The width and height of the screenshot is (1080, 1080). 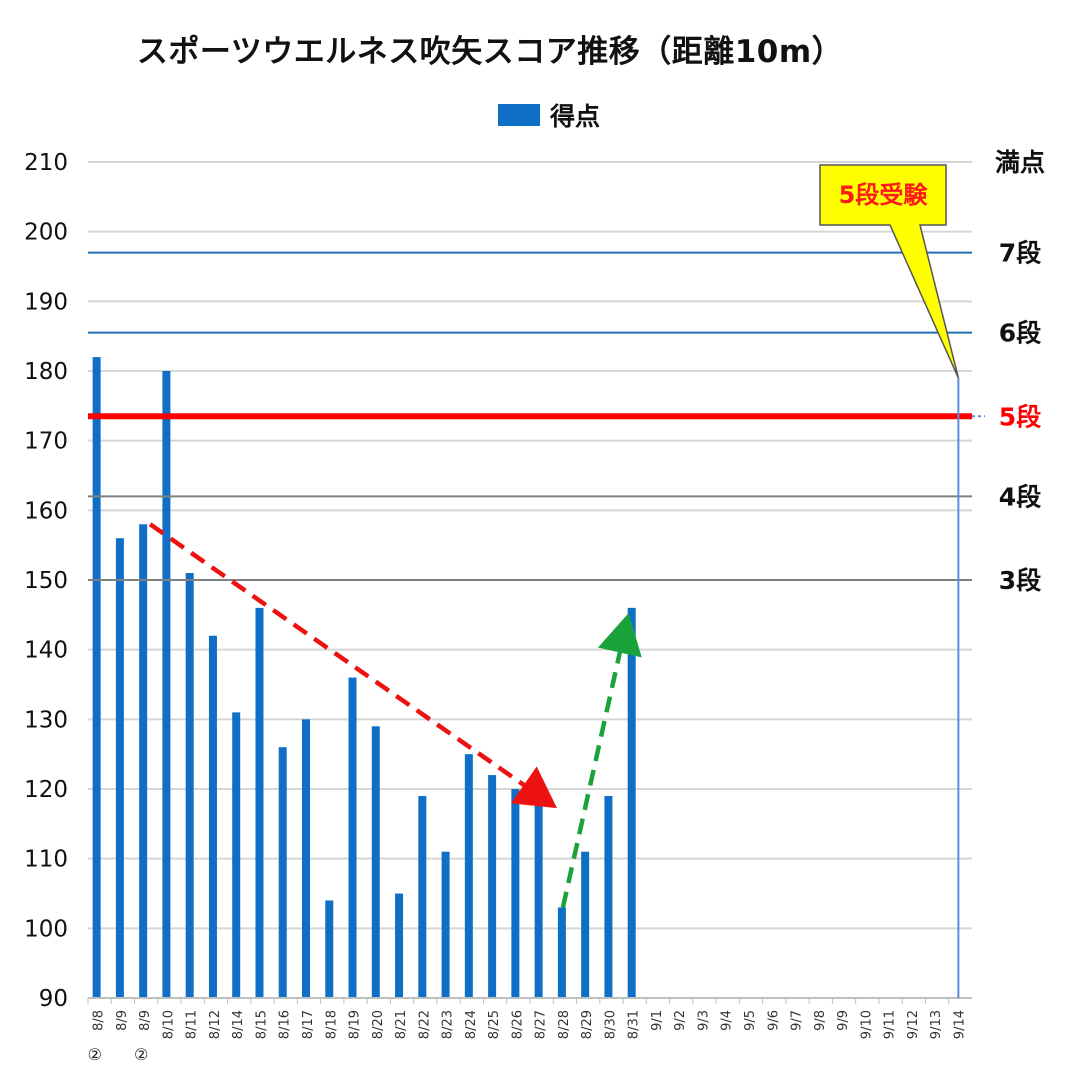 What do you see at coordinates (424, 1024) in the screenshot?
I see `x-tick-label: 8/22` at bounding box center [424, 1024].